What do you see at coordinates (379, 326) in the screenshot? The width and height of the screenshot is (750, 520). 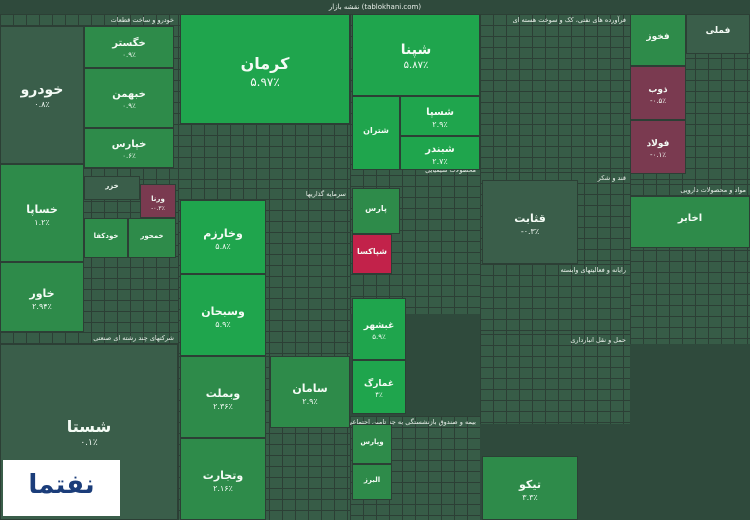 I see `ticker-name: غبشهر` at bounding box center [379, 326].